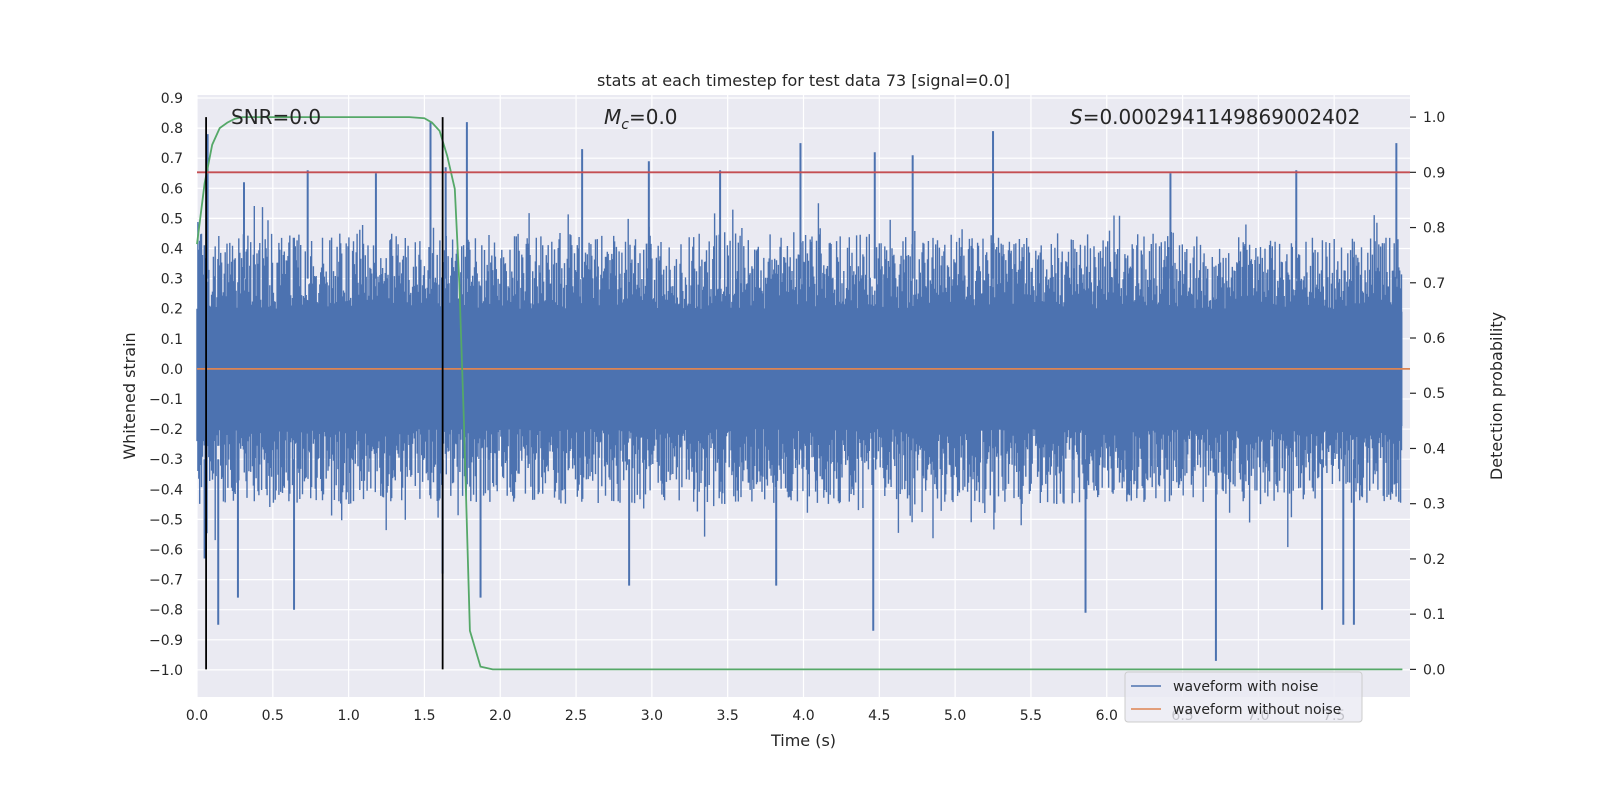 Image resolution: width=1600 pixels, height=800 pixels. Describe the element at coordinates (955, 716) in the screenshot. I see `x-tick-label: 5.0` at that location.